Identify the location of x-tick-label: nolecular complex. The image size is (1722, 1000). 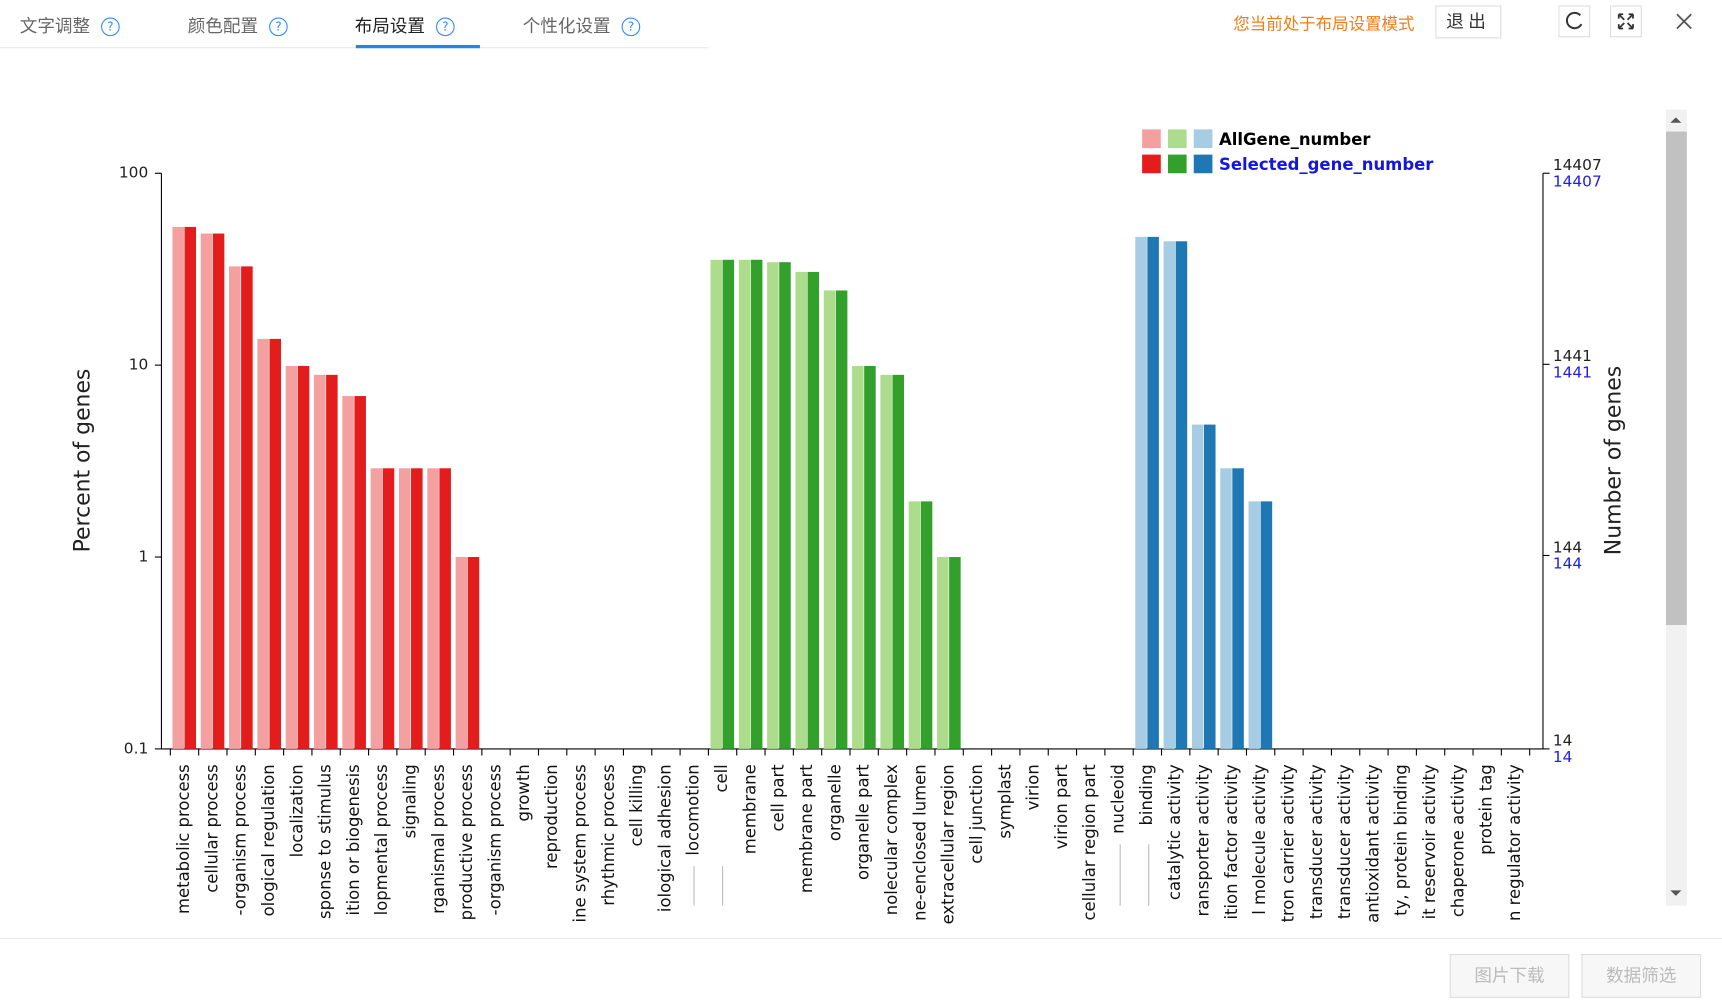
(891, 839).